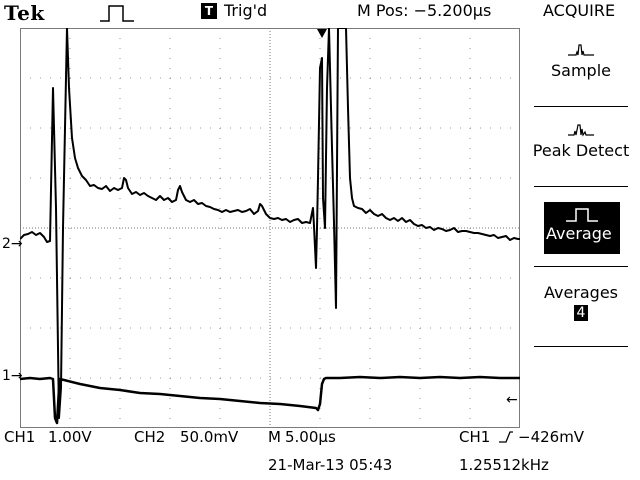 The height and width of the screenshot is (480, 640). I want to click on trigger-status: Trig'd, so click(246, 10).